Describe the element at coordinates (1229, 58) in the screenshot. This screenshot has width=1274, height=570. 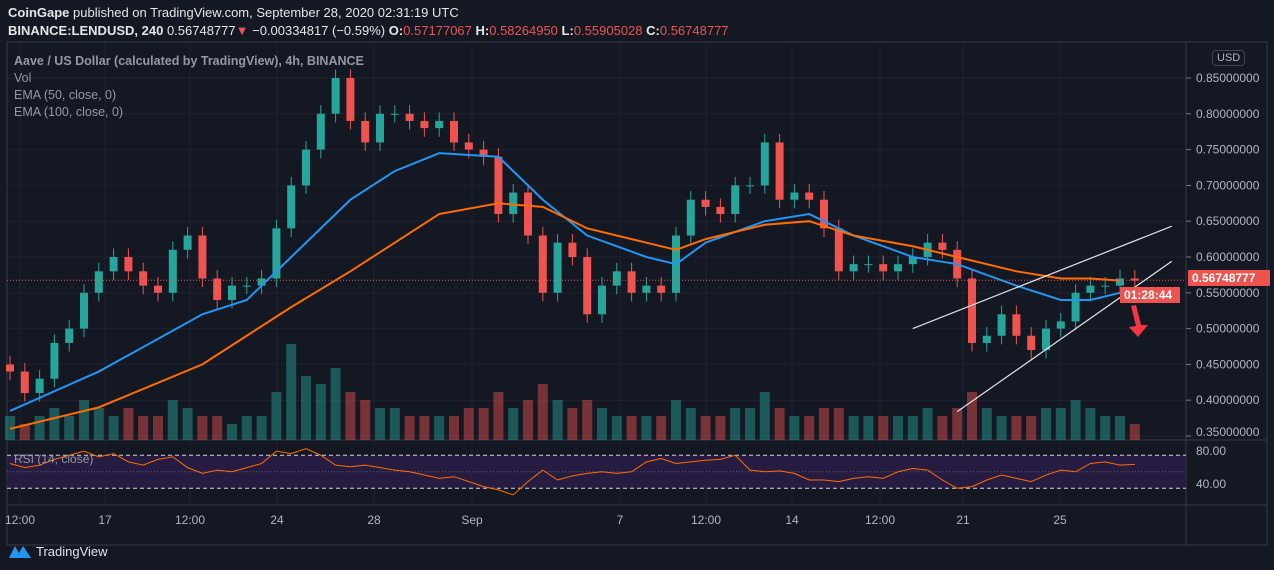
I see `currency-button: USD` at that location.